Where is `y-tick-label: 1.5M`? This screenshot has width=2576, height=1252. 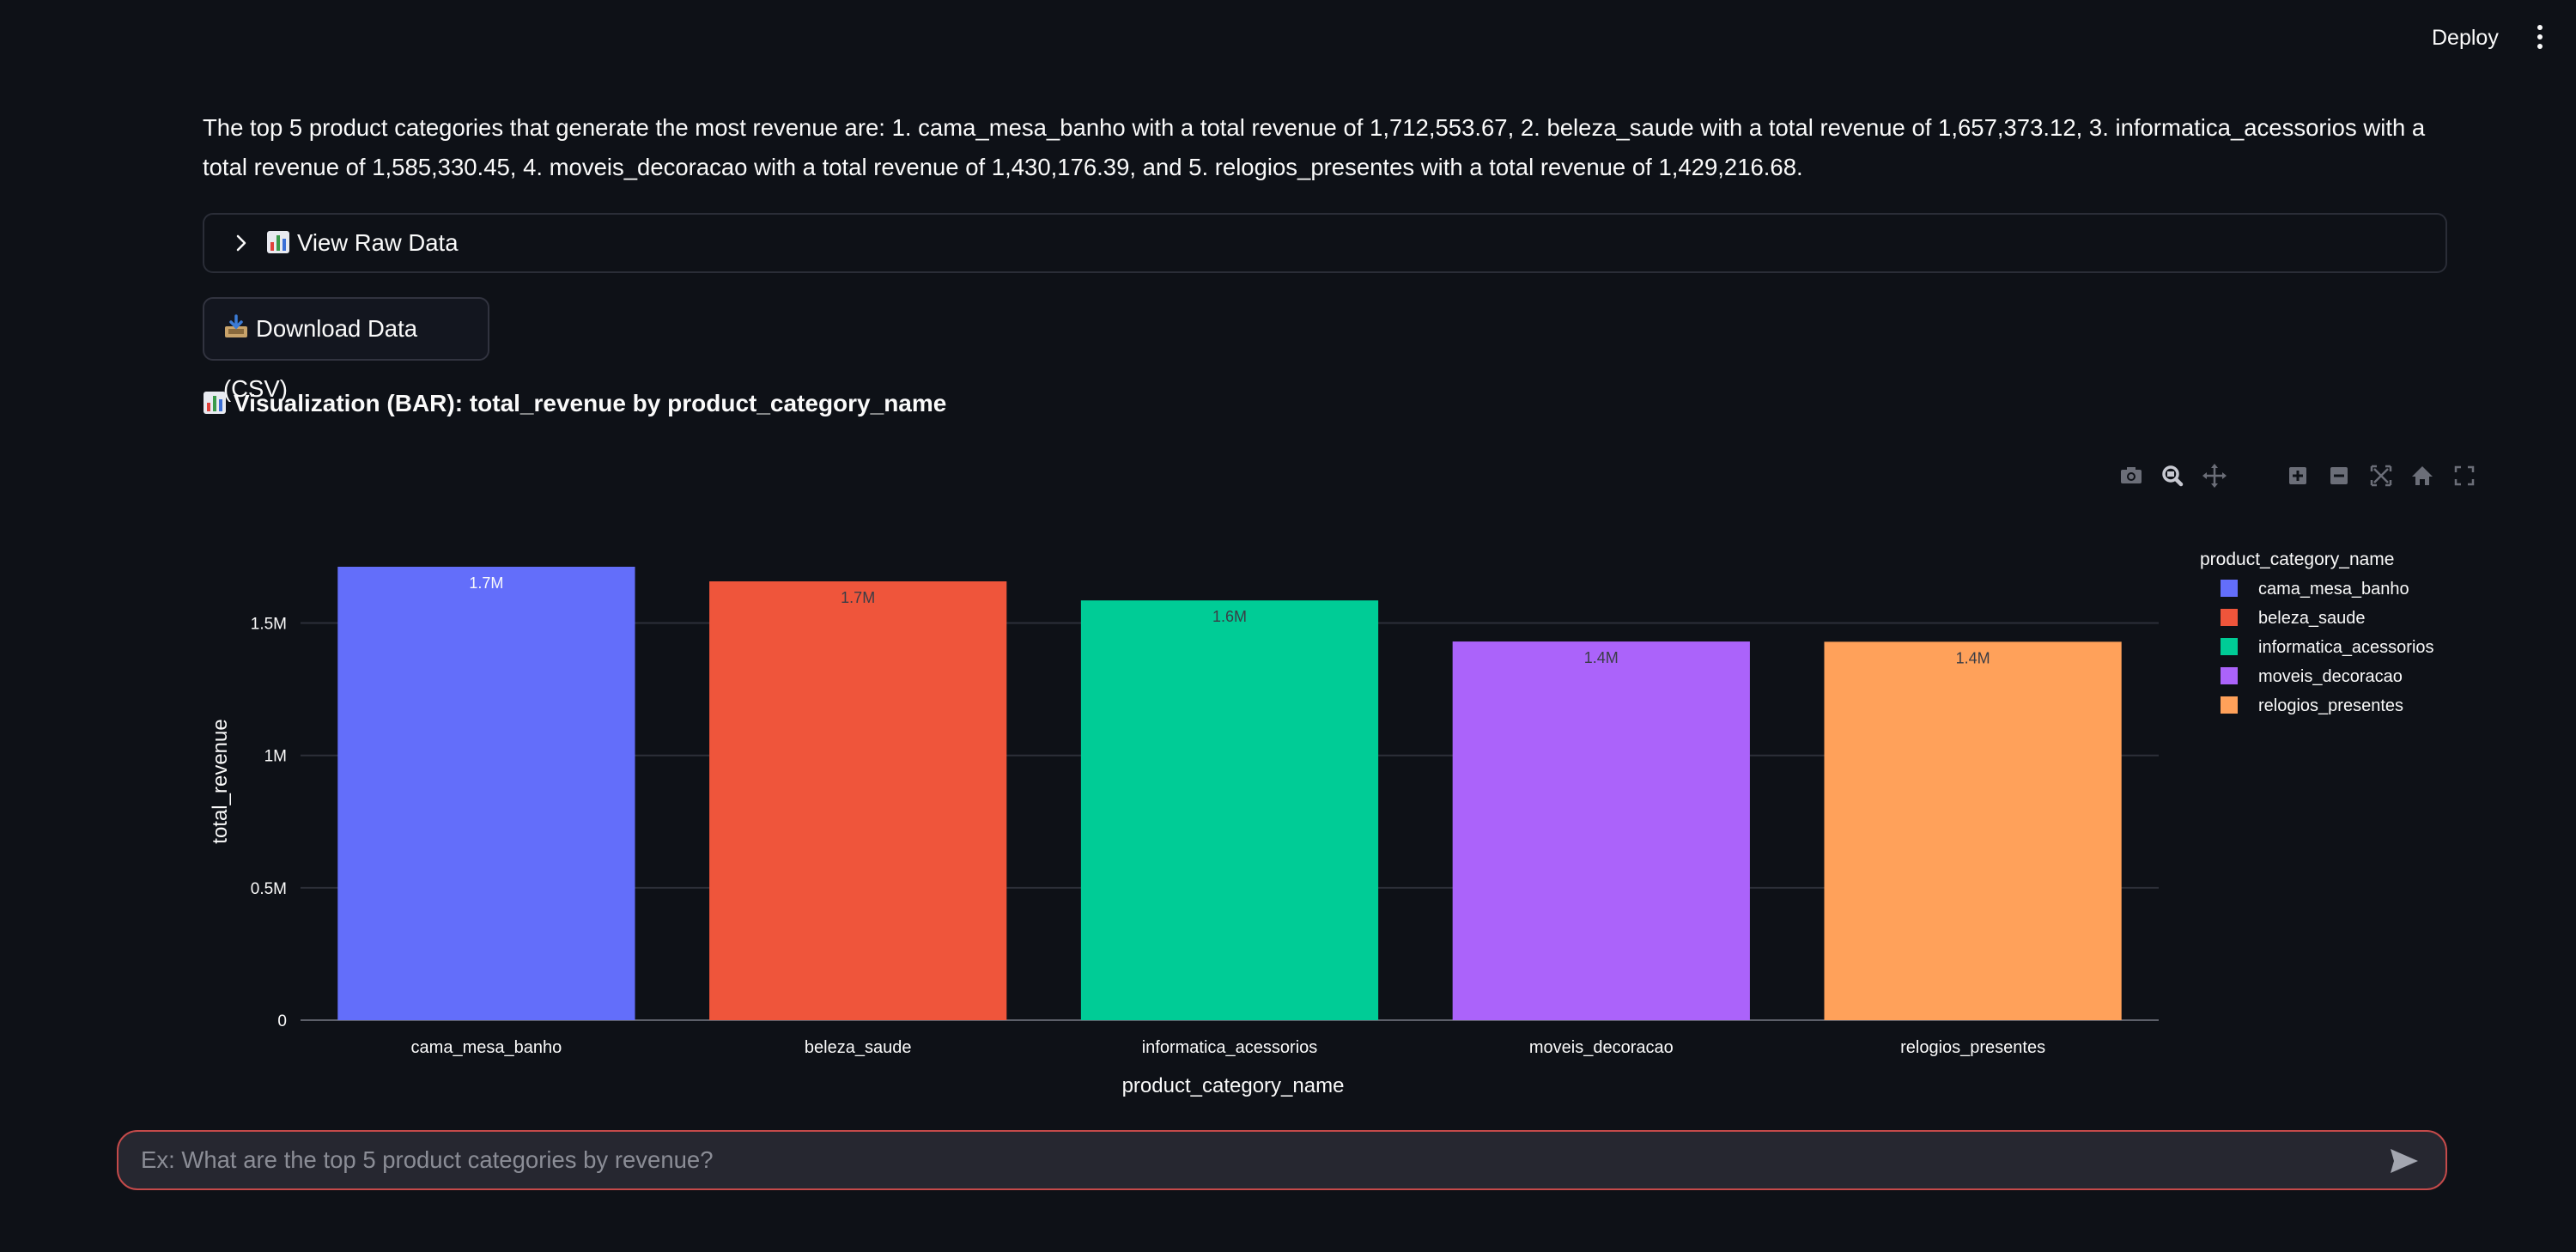
y-tick-label: 1.5M is located at coordinates (269, 625).